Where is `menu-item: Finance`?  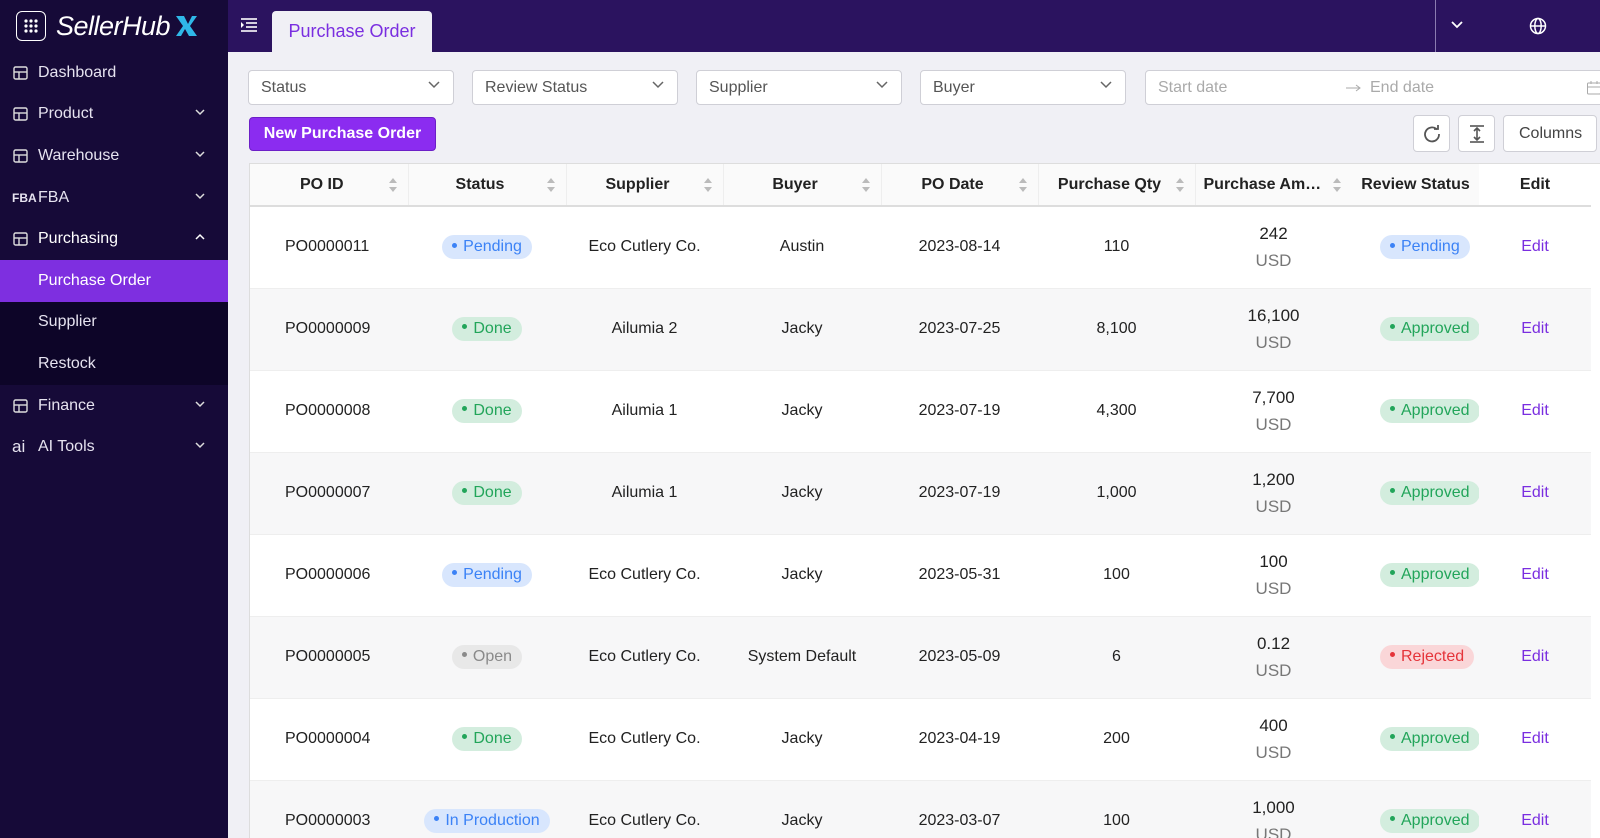 menu-item: Finance is located at coordinates (114, 406).